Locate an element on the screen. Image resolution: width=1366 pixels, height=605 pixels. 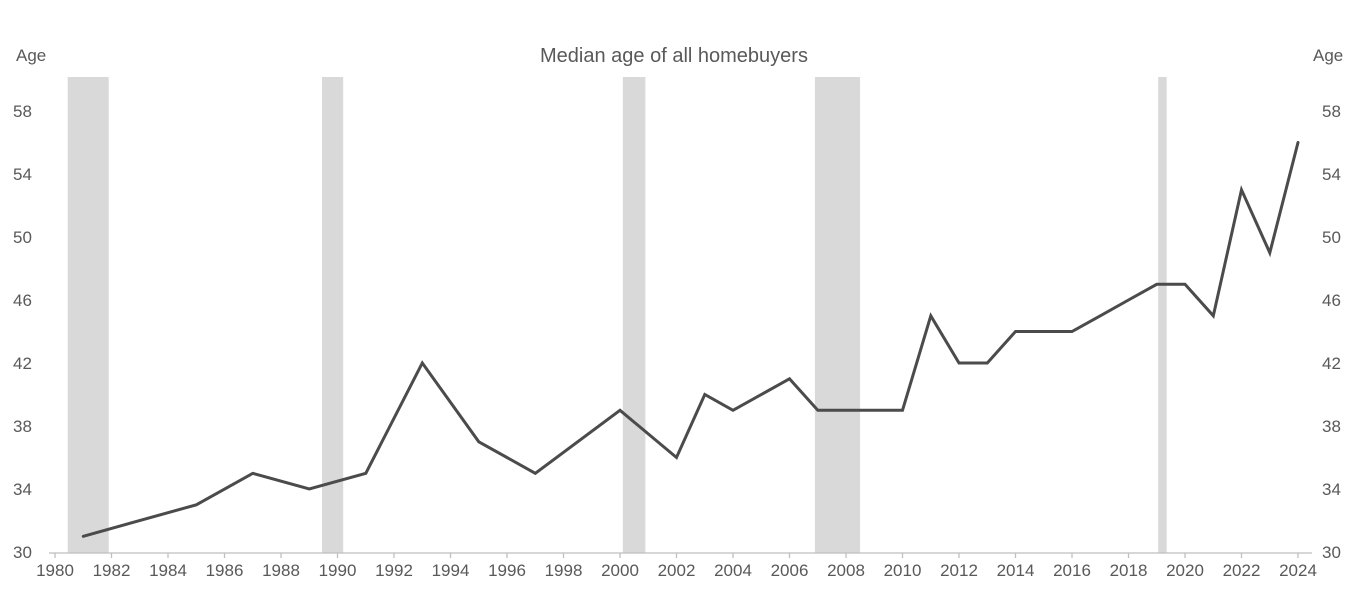
y-tick-label-left: 46 is located at coordinates (22, 300).